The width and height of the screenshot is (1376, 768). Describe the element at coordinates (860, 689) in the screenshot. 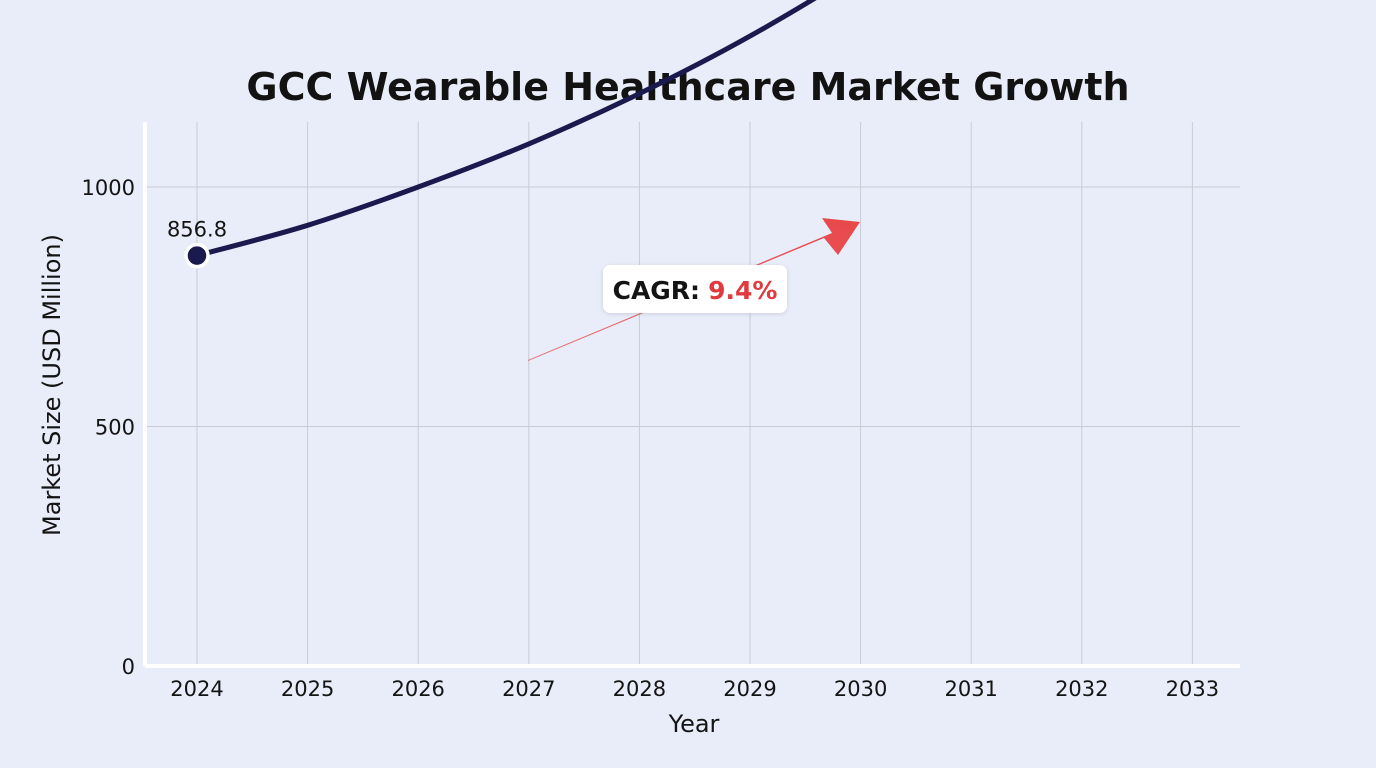

I see `x-tick-label: 2030` at that location.